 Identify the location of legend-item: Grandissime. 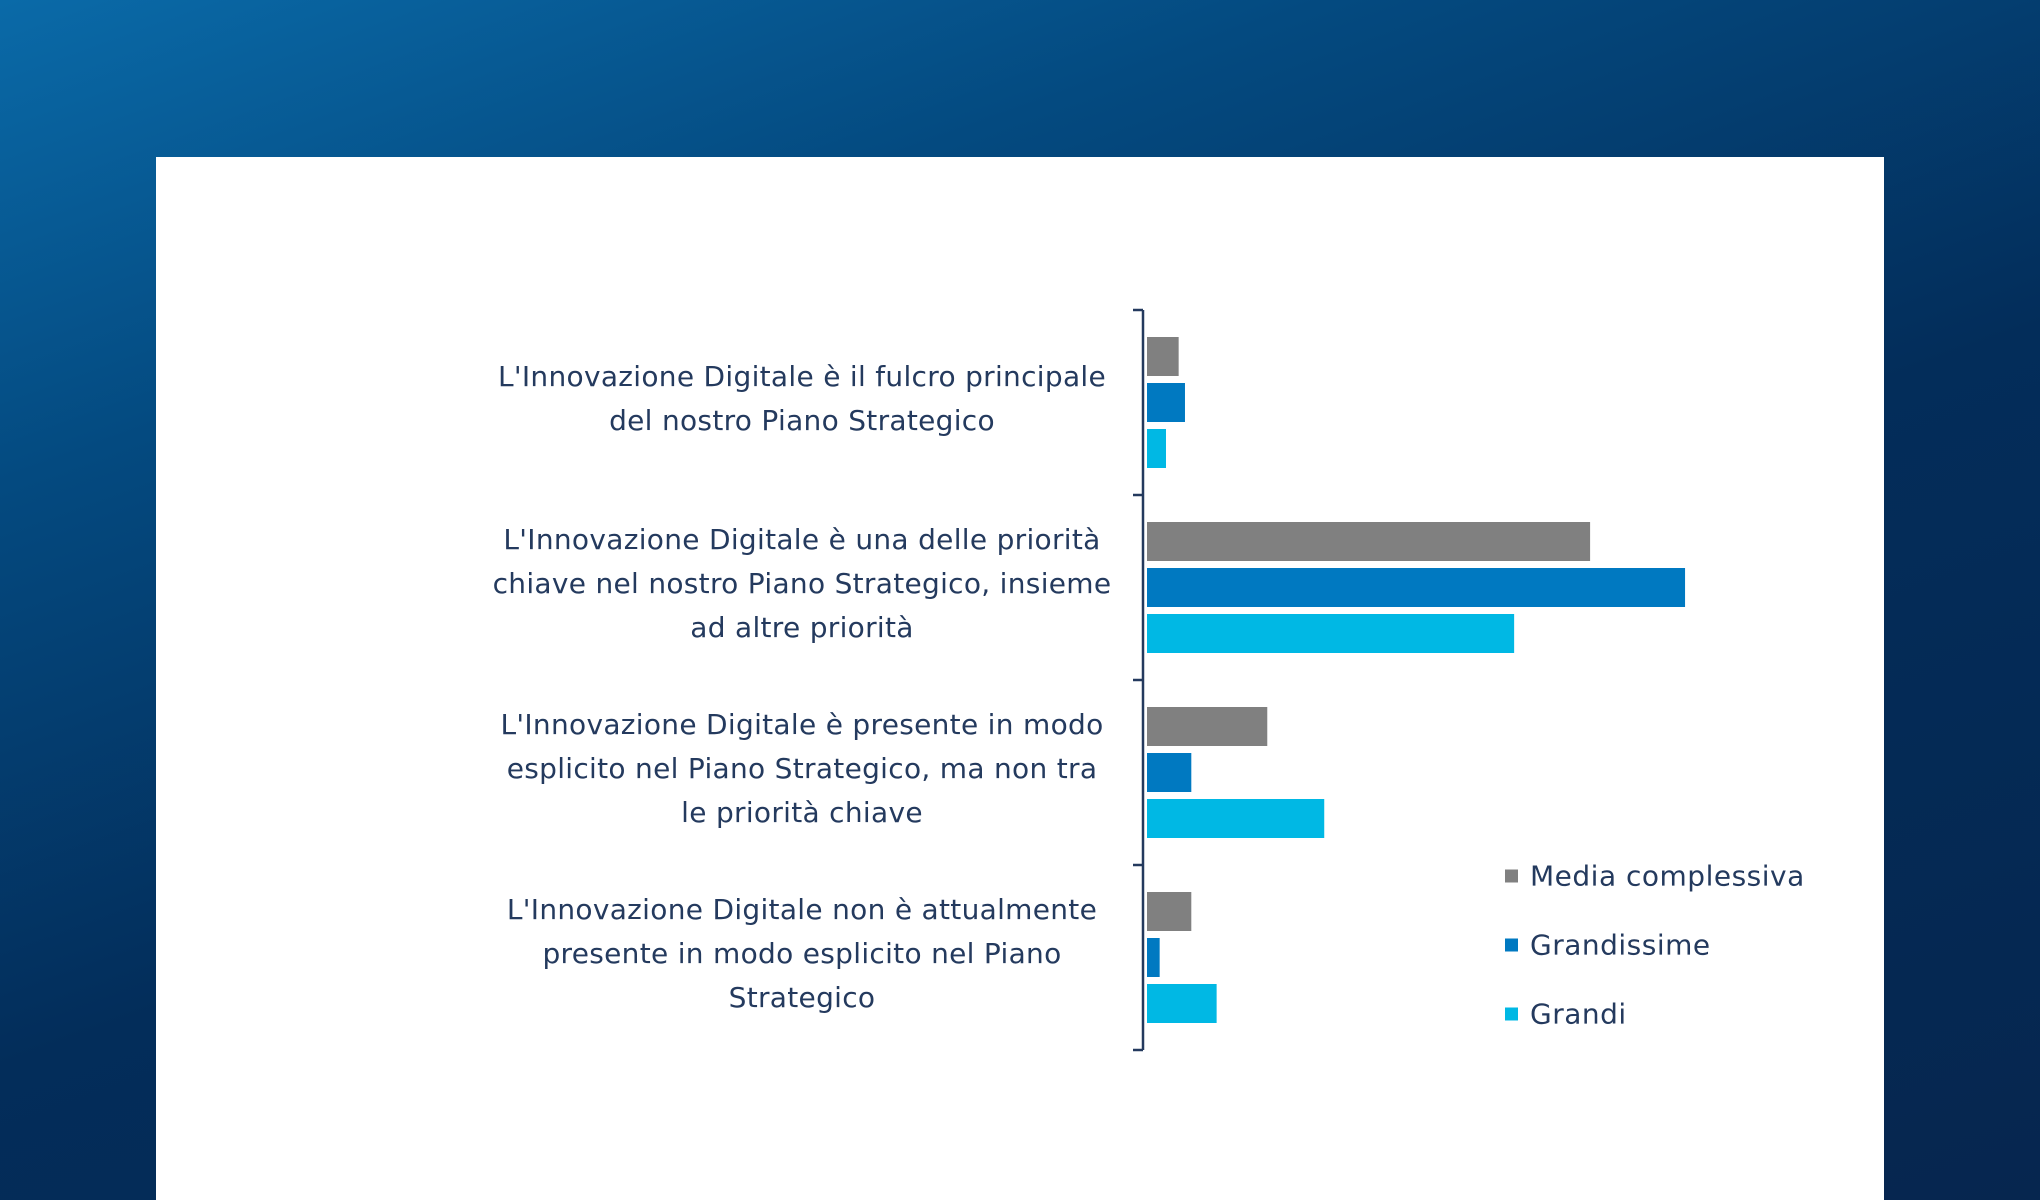
(1608, 945).